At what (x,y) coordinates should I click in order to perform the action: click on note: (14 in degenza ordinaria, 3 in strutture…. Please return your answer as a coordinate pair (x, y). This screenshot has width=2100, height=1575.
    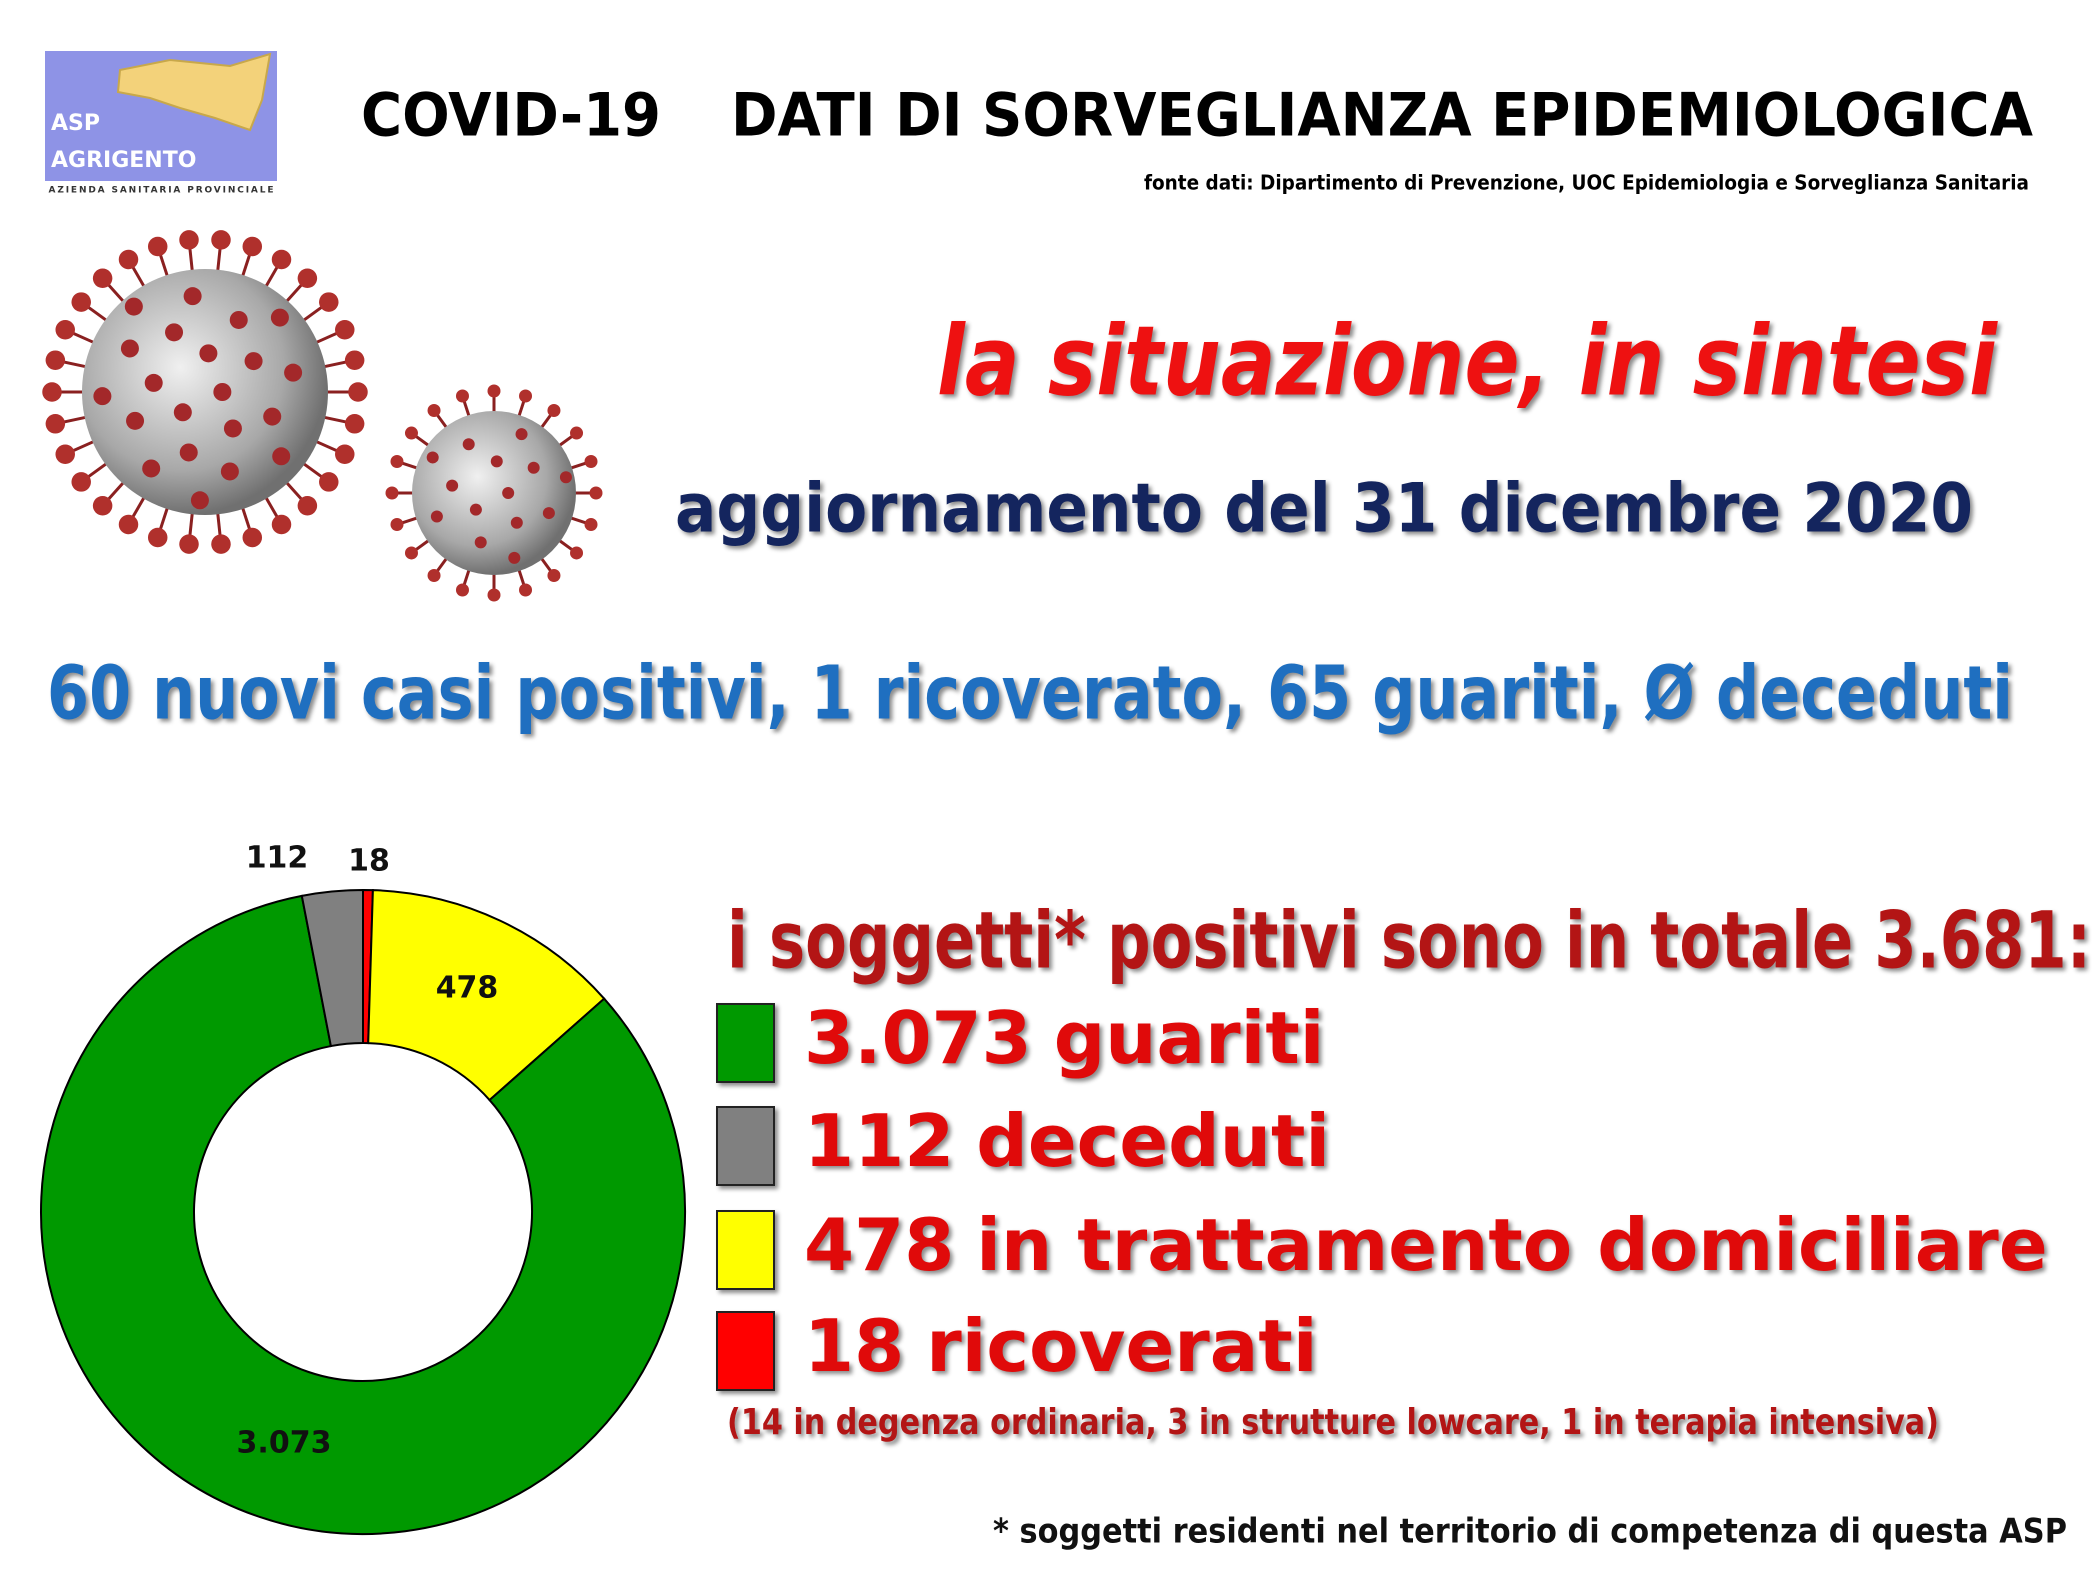
    Looking at the image, I should click on (1333, 1422).